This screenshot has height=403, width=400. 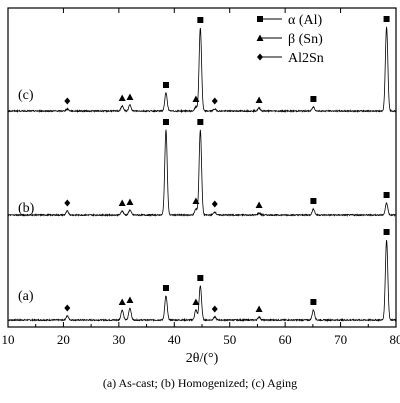 I want to click on legend: α (Al) β (Sn) Al2Sn, so click(x=290, y=39).